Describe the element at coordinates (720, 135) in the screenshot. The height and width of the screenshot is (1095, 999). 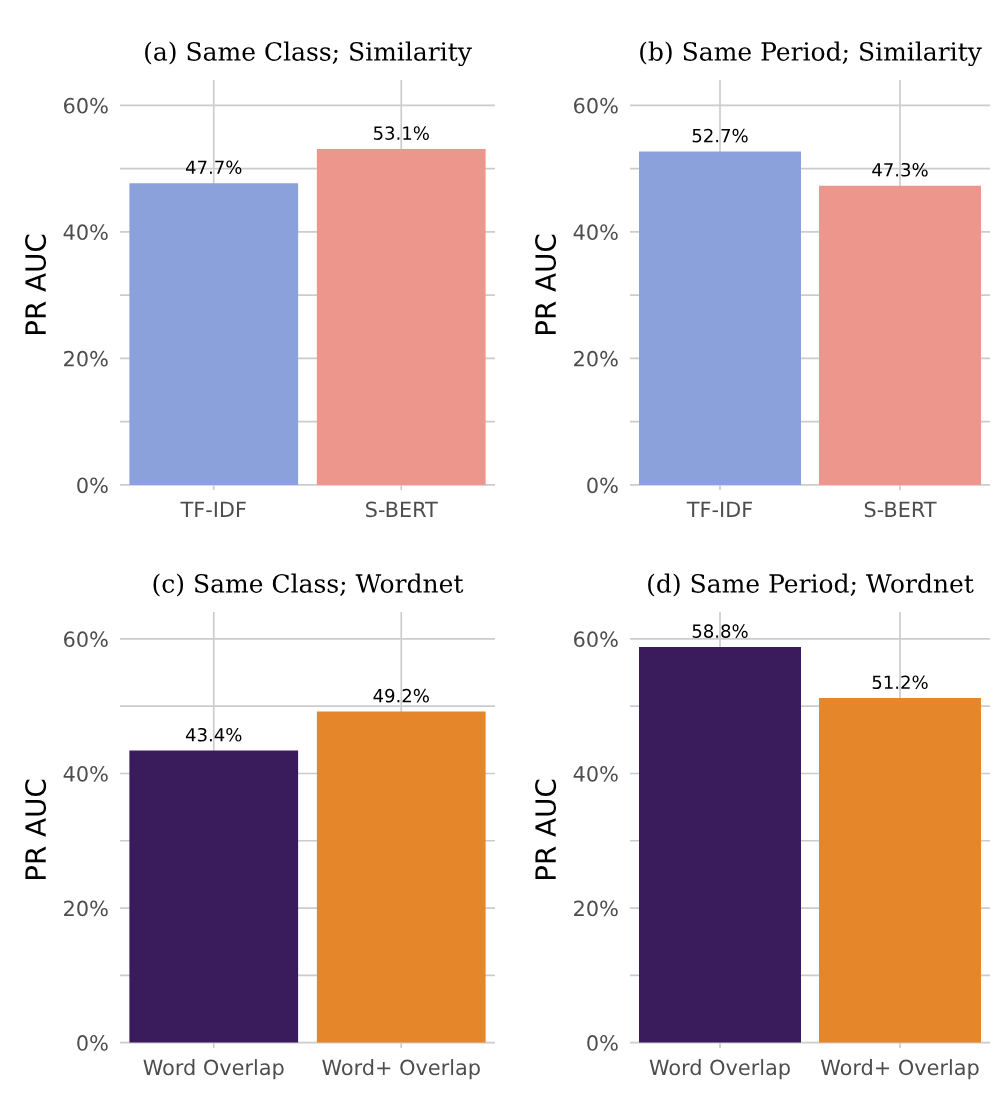
I see `data-label: 52.7%` at that location.